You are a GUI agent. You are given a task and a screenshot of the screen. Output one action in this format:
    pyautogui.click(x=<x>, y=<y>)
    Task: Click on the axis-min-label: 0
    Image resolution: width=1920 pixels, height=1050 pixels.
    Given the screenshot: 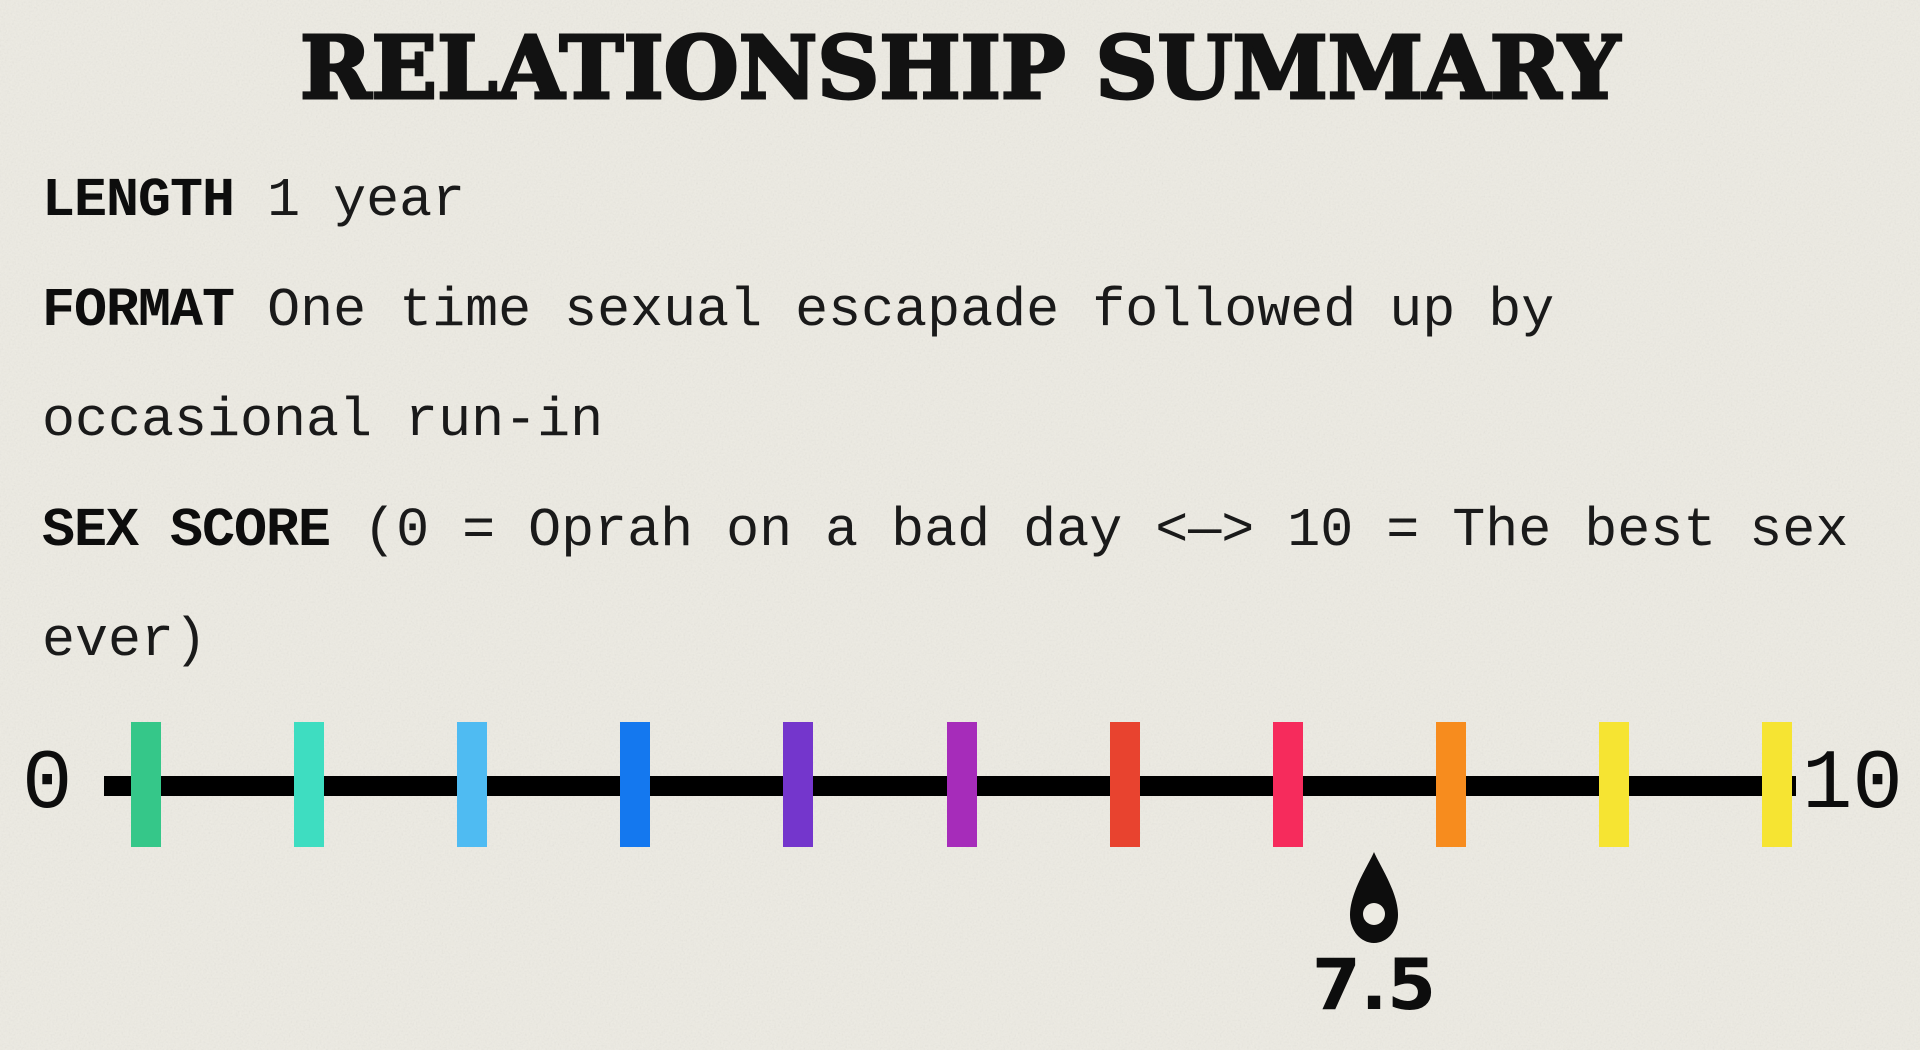 What is the action you would take?
    pyautogui.click(x=47, y=785)
    